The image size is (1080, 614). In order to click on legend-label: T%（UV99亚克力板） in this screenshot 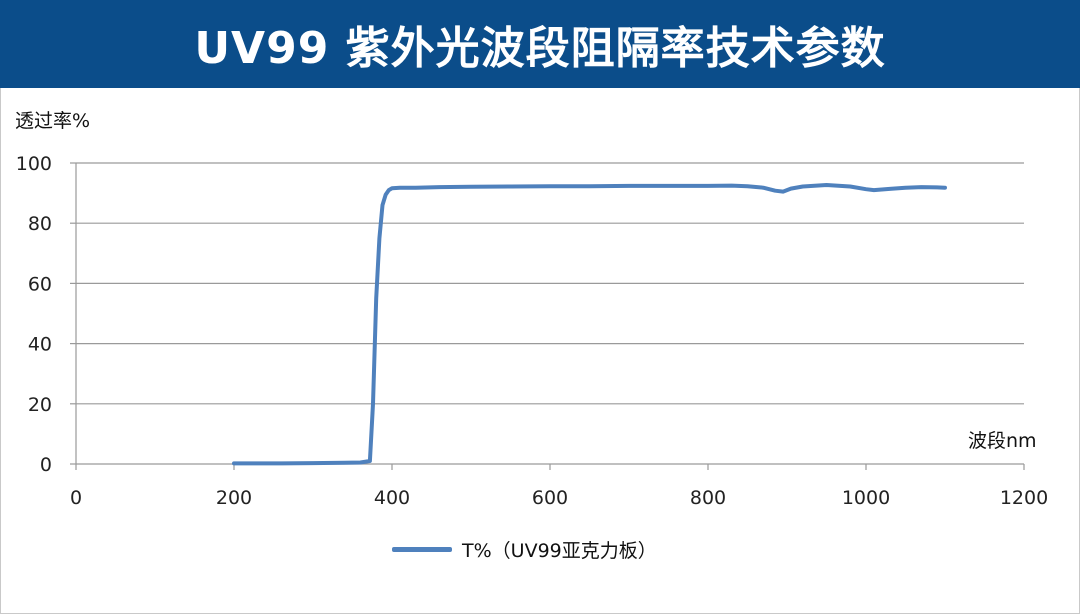, I will do `click(559, 551)`.